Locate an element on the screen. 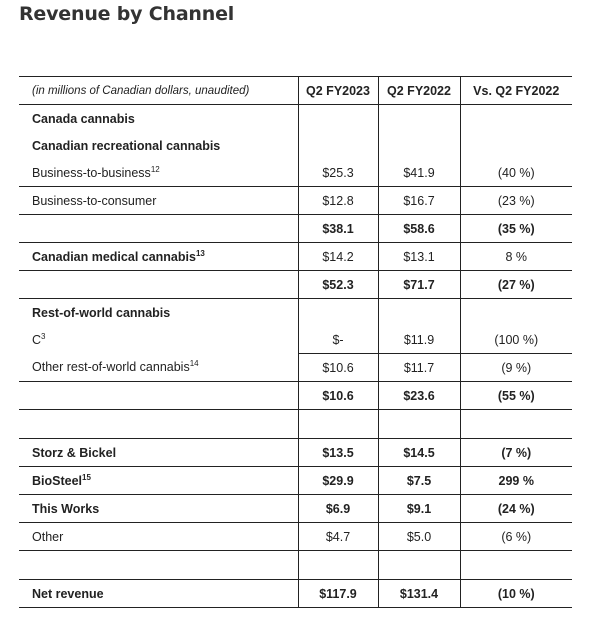 The height and width of the screenshot is (618, 603). value-cell: (55 %) is located at coordinates (515, 395).